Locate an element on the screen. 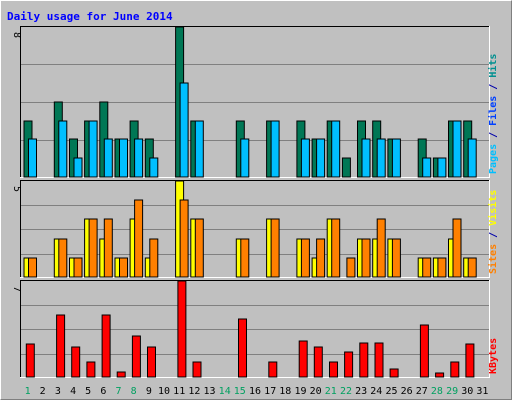  panel-middle-legend: Sites / Visits is located at coordinates (493, 232).